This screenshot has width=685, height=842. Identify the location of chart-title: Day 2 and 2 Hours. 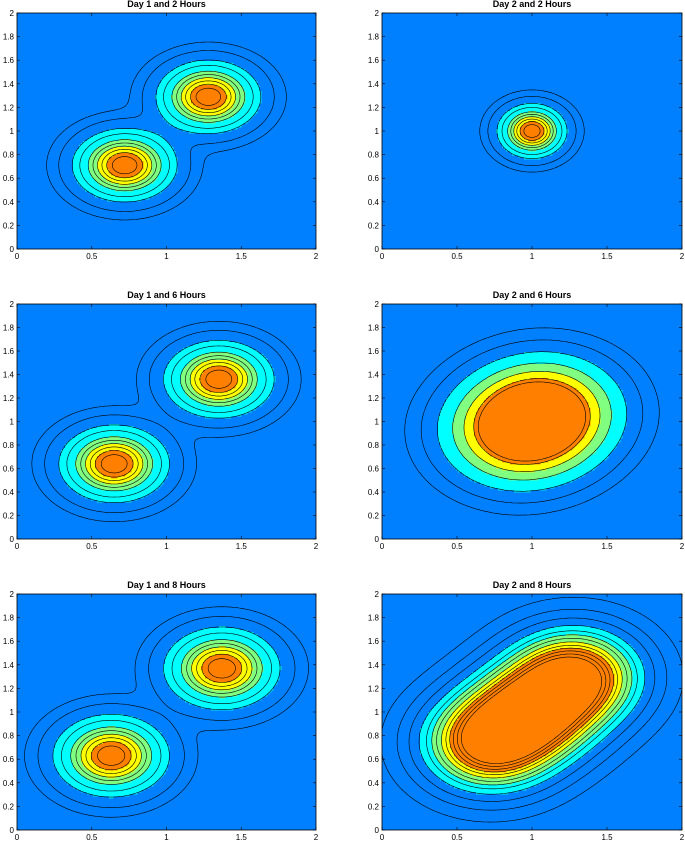
(532, 4).